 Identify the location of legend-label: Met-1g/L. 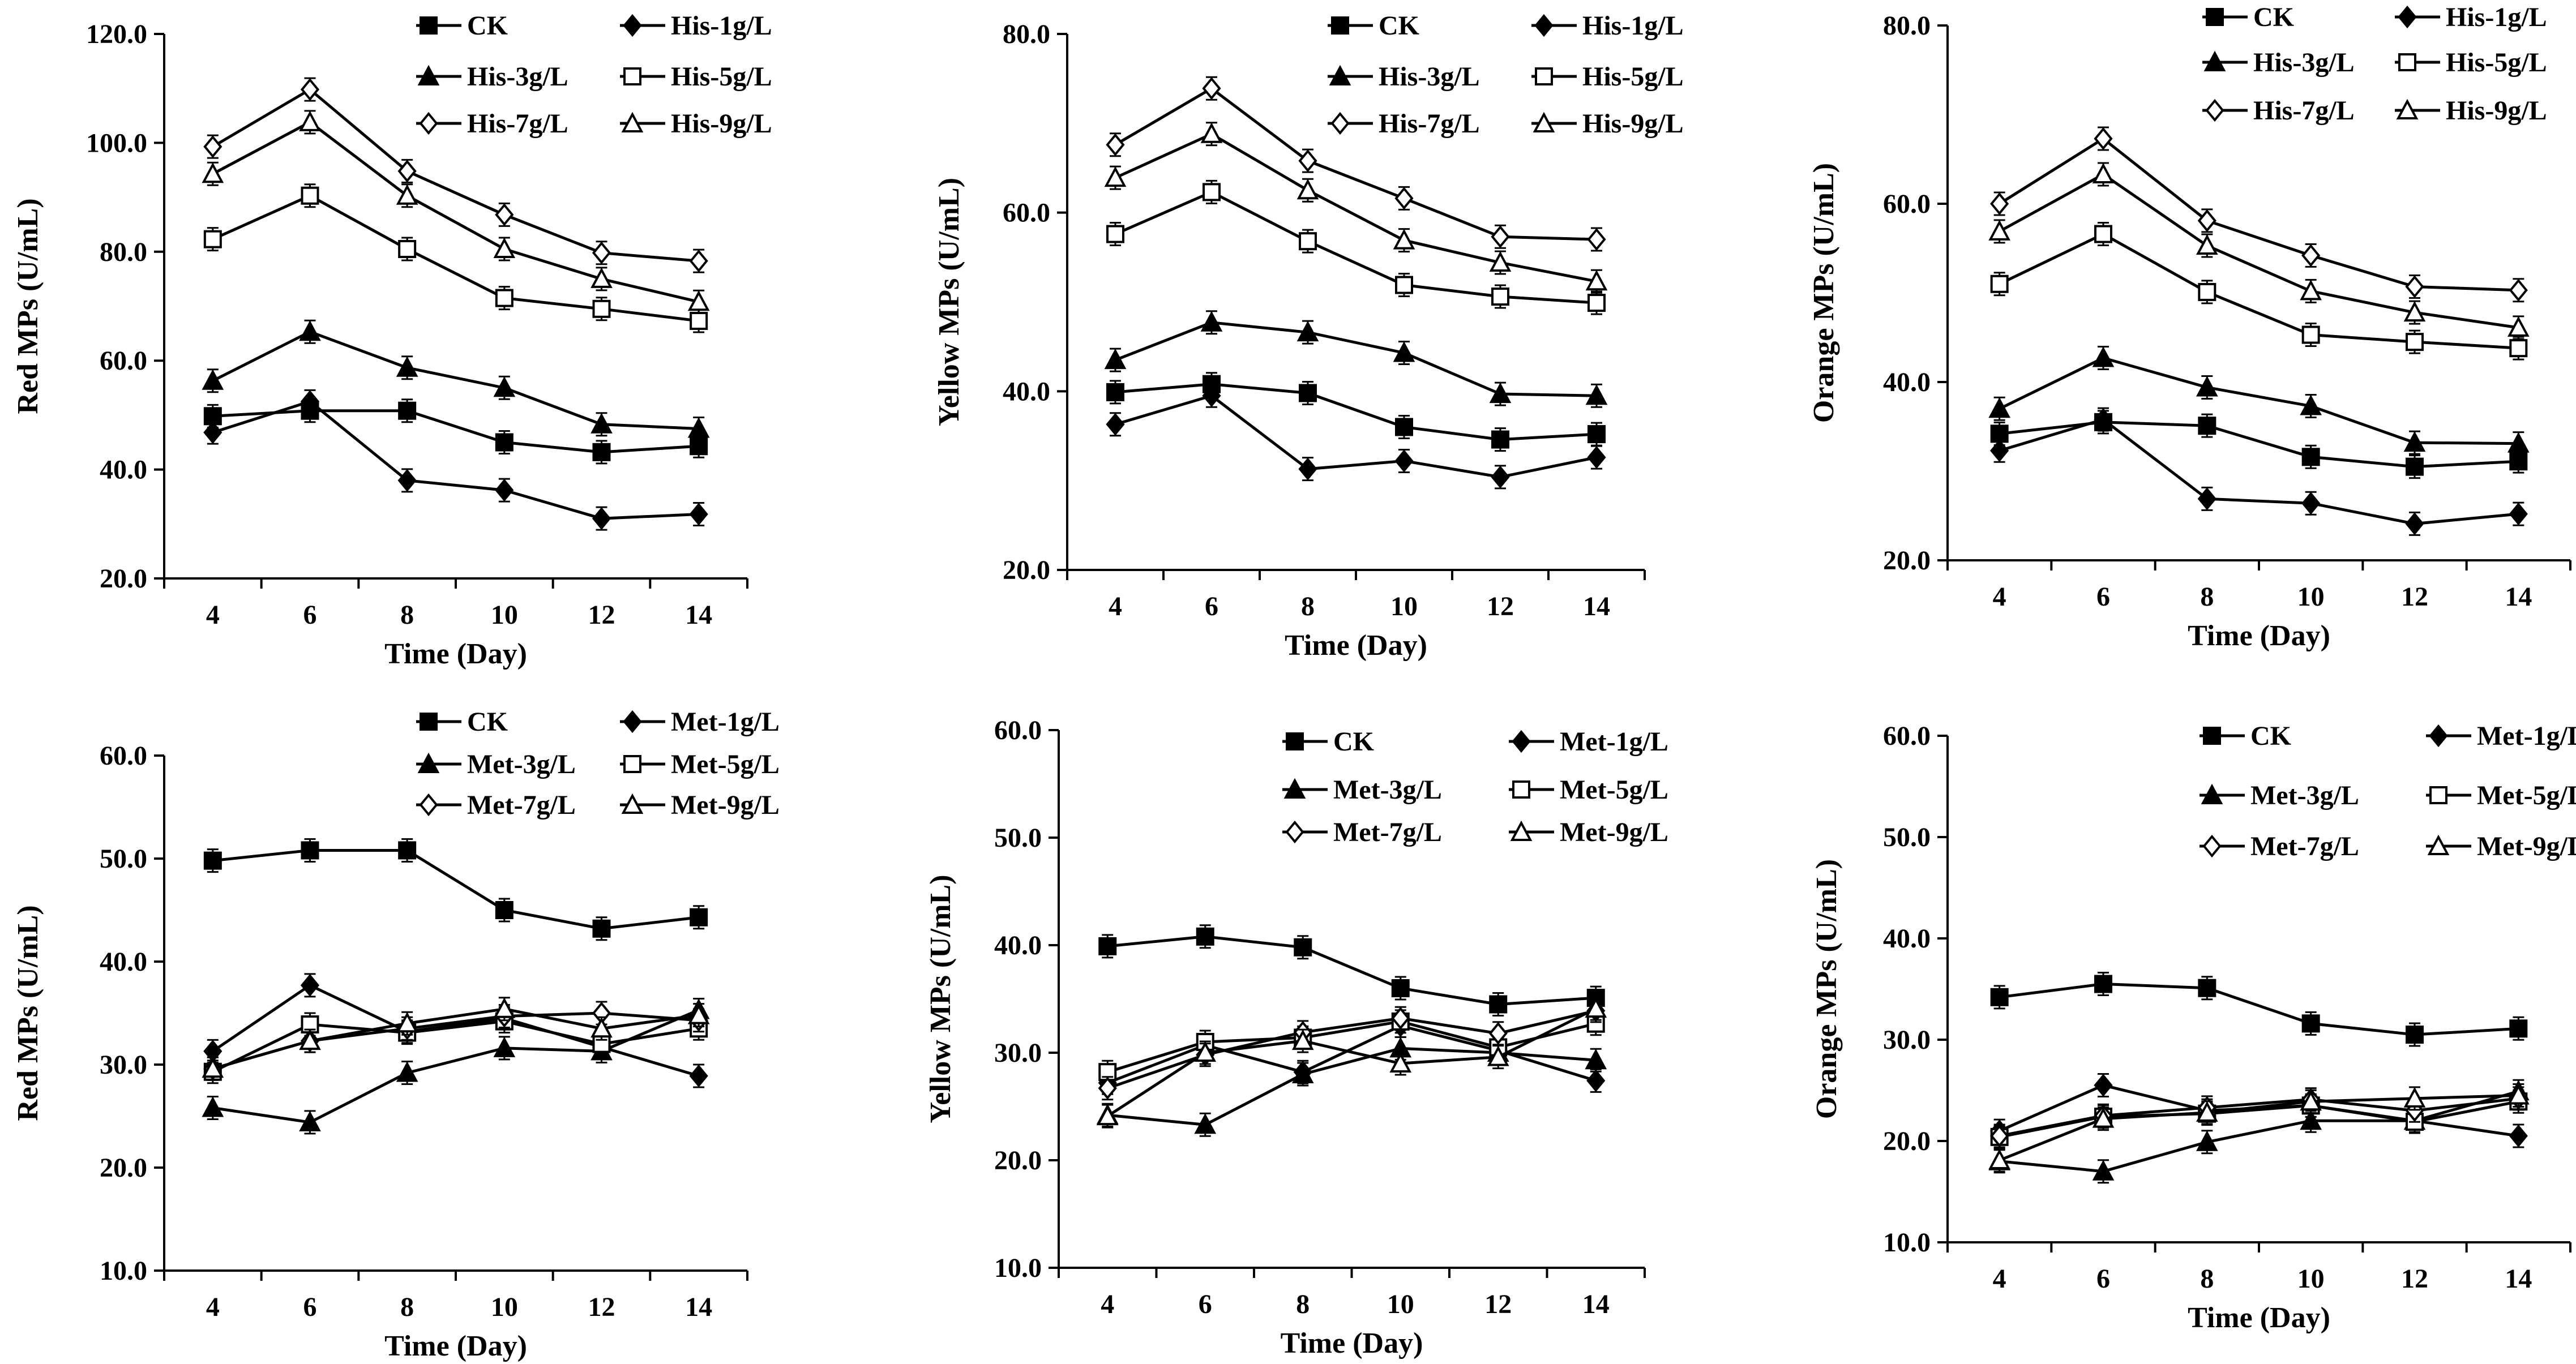
(2526, 736).